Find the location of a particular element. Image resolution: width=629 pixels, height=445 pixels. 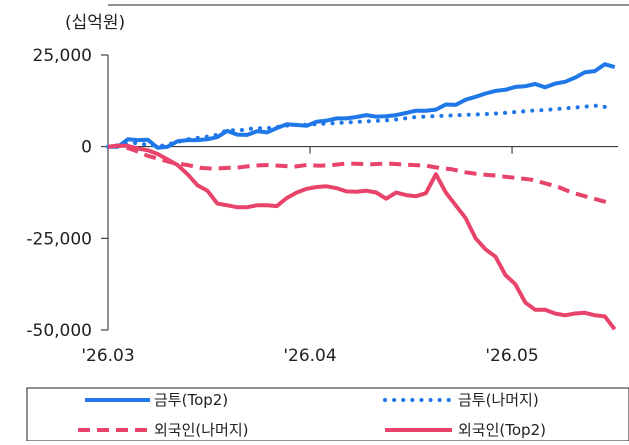

y-tick-label: 0 is located at coordinates (86, 148).